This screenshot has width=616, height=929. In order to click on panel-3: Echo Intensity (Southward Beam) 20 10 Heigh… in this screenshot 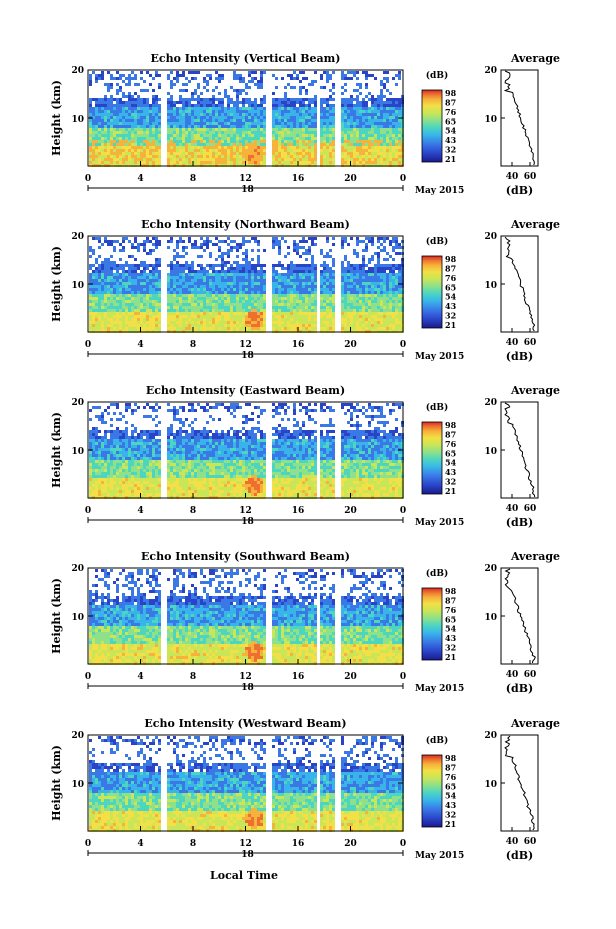, I will do `click(305, 622)`.